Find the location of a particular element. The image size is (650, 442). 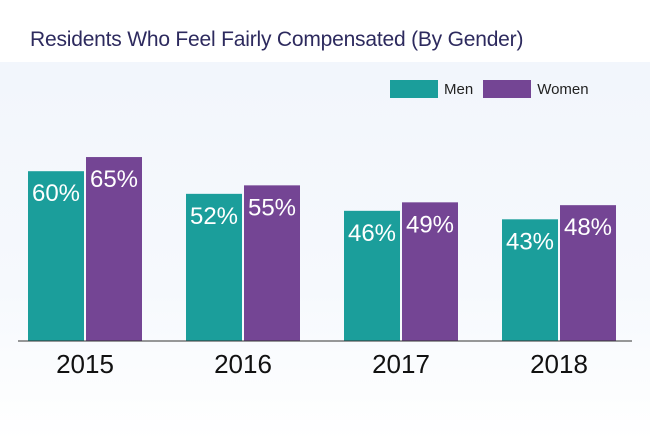

legend-item-women: Women is located at coordinates (536, 89).